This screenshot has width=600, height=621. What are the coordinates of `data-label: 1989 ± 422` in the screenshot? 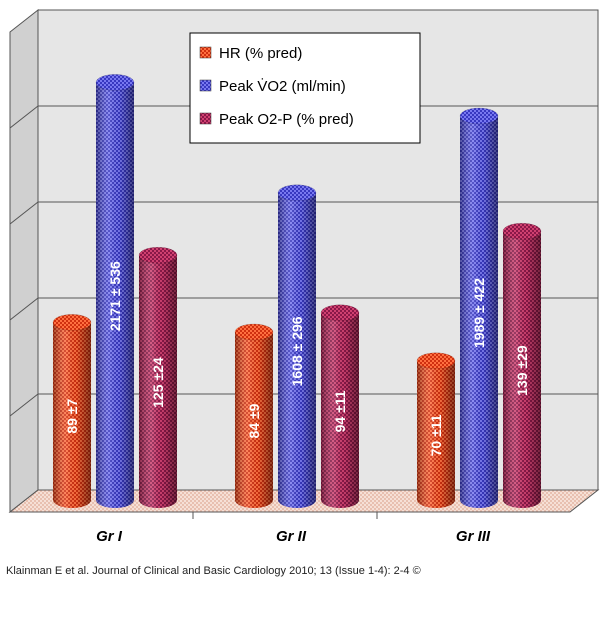 It's located at (479, 313).